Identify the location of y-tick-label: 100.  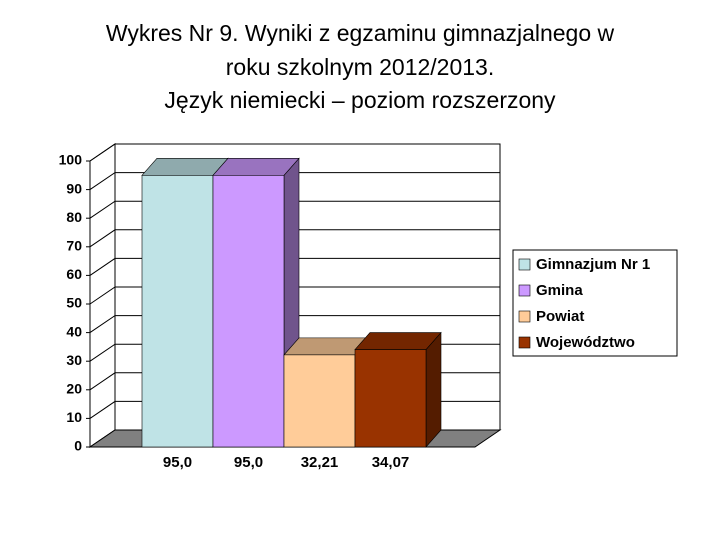
(71, 160).